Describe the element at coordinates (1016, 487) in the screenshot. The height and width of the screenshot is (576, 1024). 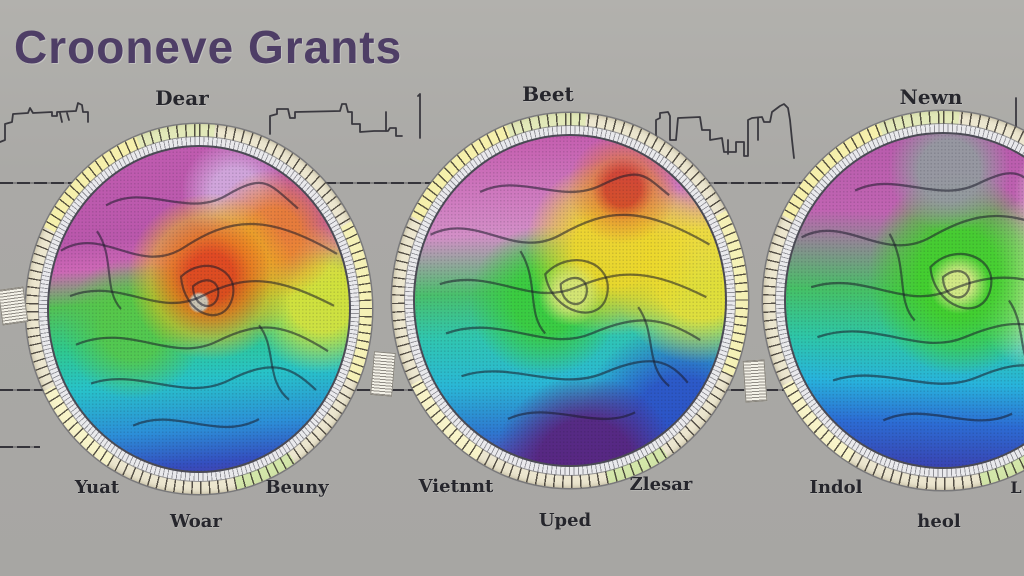
I see `chart-right-bottom-right-label: L` at that location.